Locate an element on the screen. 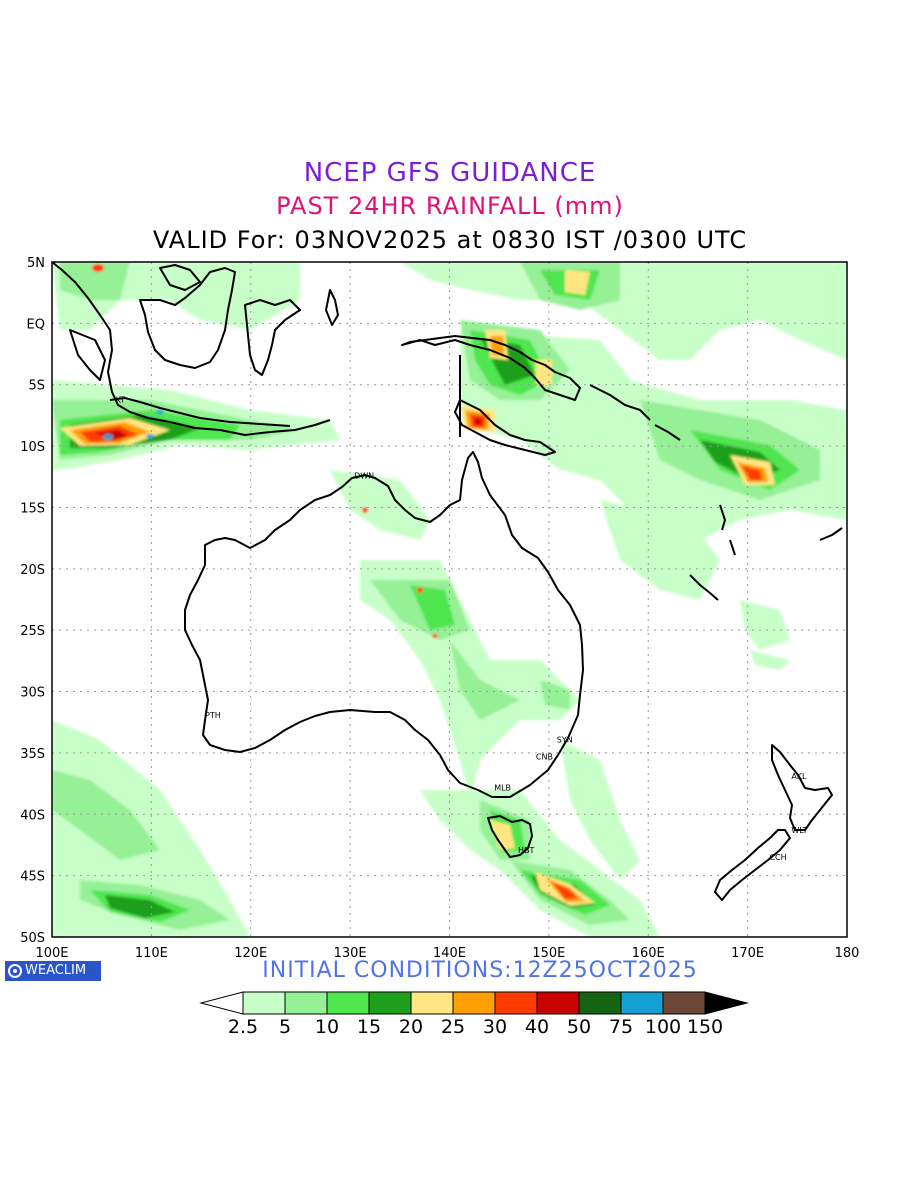 The width and height of the screenshot is (900, 1200). station-label: CNB is located at coordinates (544, 757).